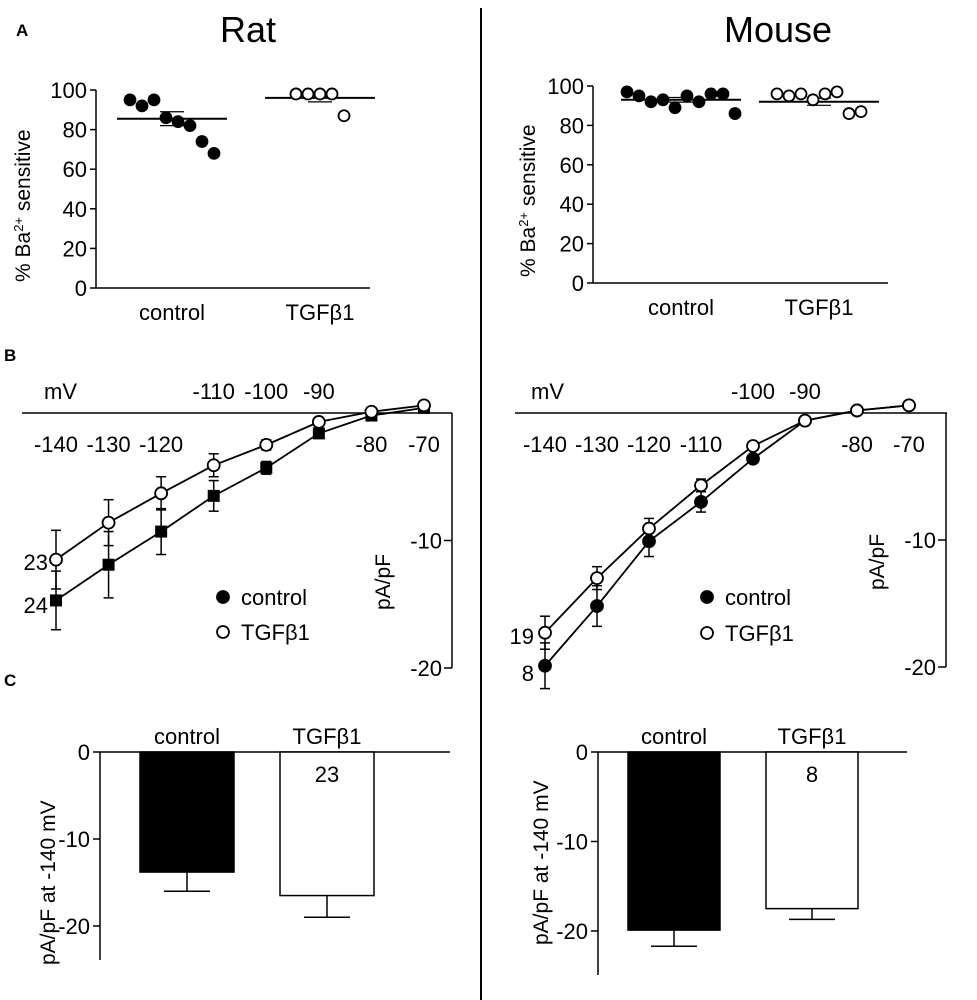 This screenshot has height=1000, width=977. I want to click on panel-label-b: B, so click(10, 355).